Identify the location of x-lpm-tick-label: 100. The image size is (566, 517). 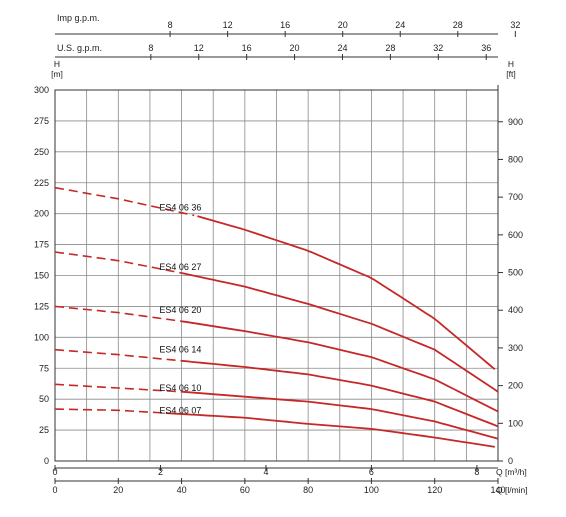
(371, 490).